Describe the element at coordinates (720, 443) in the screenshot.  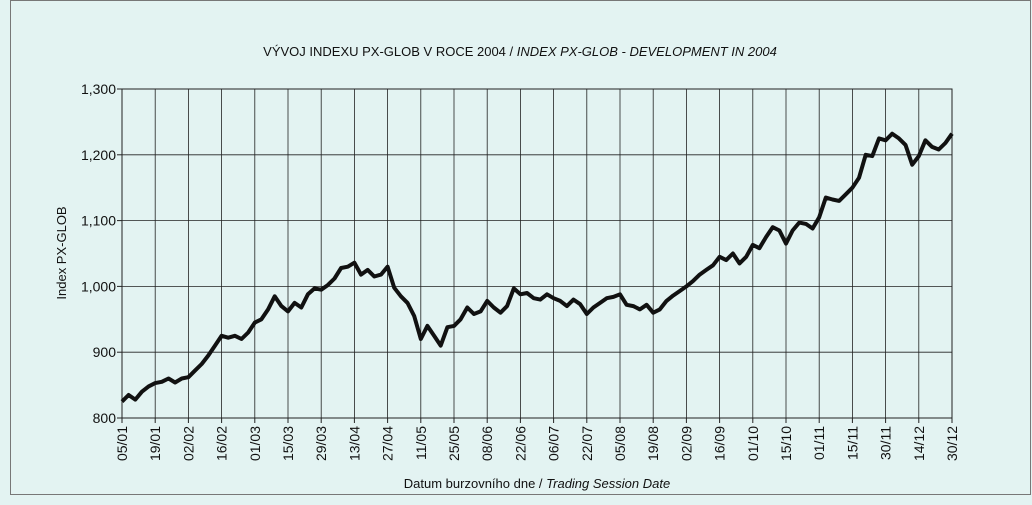
I see `x-tick-label: 16/09` at that location.